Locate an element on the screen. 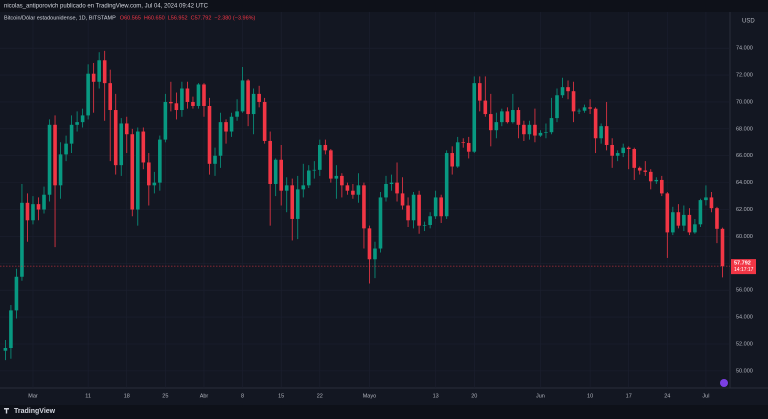 This screenshot has width=768, height=419. currency: USD is located at coordinates (748, 22).